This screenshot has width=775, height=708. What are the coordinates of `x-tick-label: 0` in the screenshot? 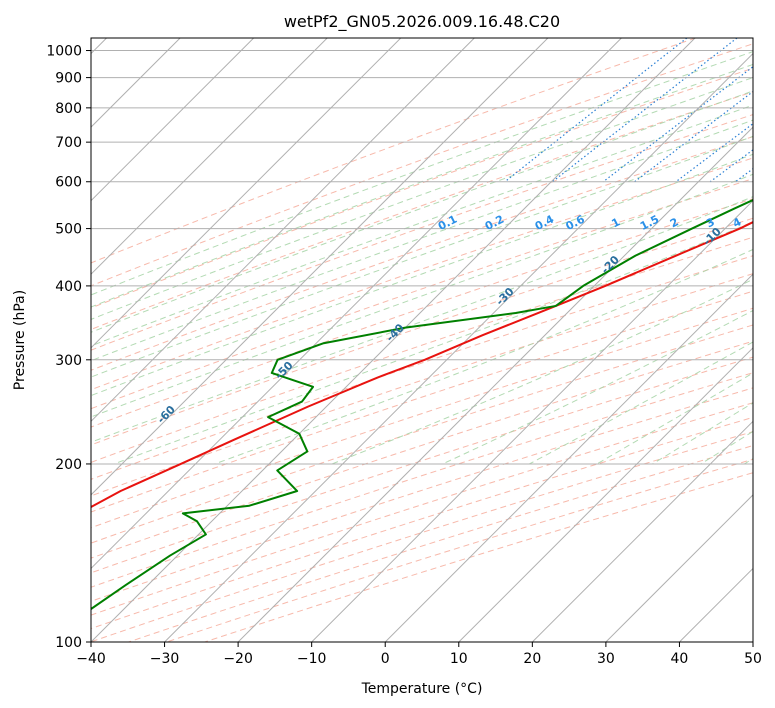 It's located at (385, 659).